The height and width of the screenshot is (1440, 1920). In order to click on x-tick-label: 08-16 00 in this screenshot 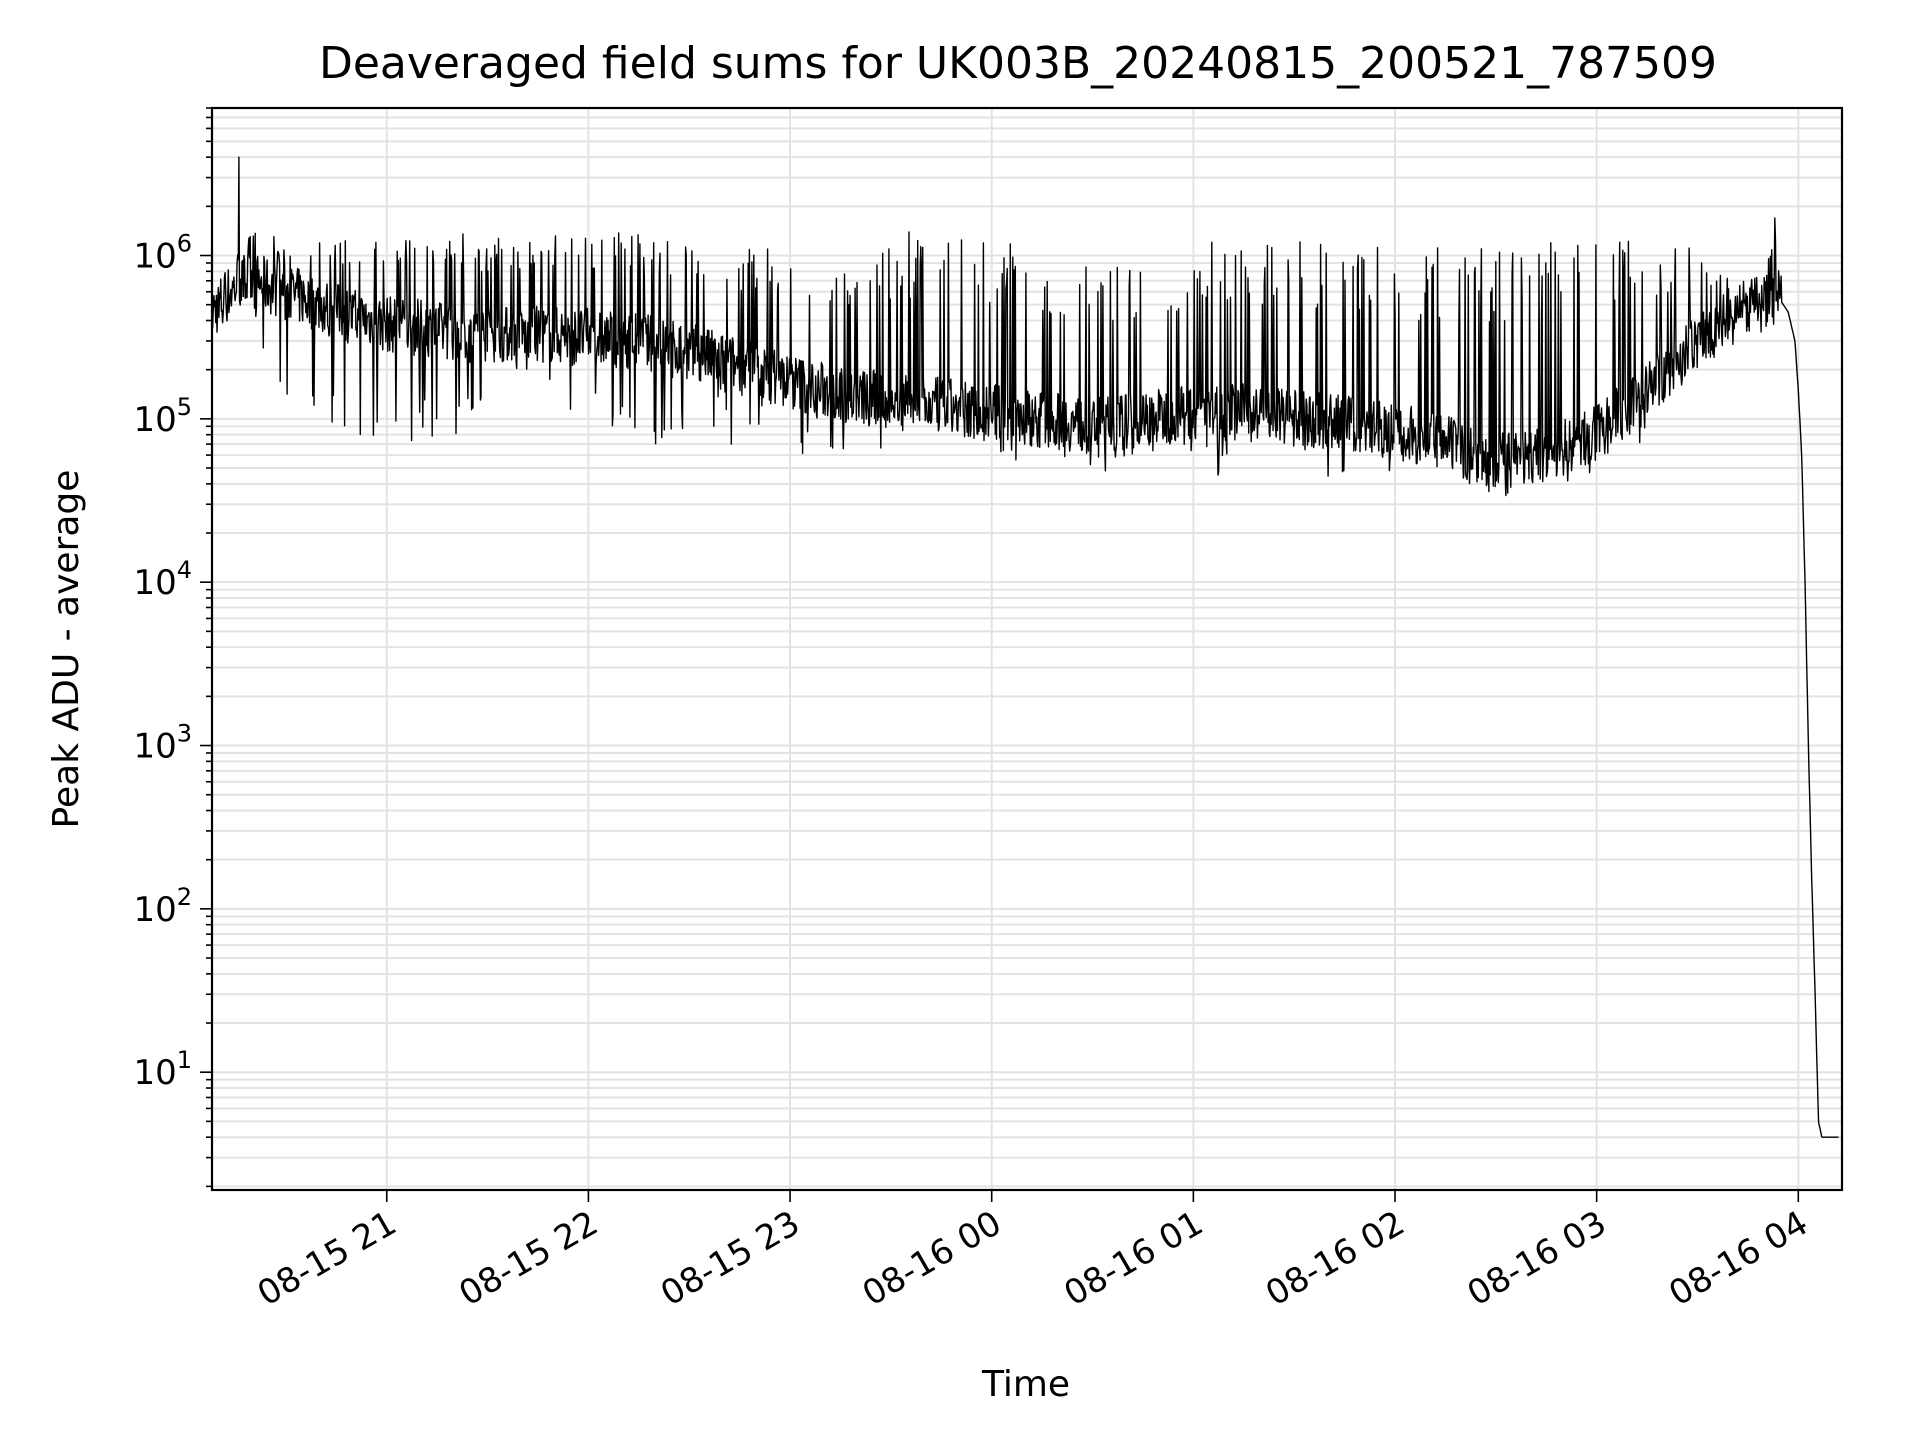, I will do `click(932, 1258)`.